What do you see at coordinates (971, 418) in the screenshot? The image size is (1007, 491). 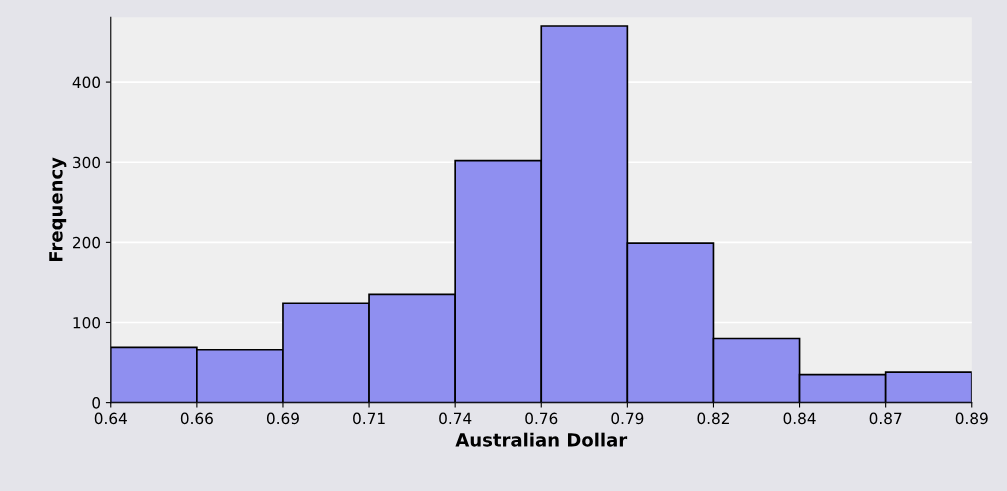 I see `x-tick-label: 0.89` at bounding box center [971, 418].